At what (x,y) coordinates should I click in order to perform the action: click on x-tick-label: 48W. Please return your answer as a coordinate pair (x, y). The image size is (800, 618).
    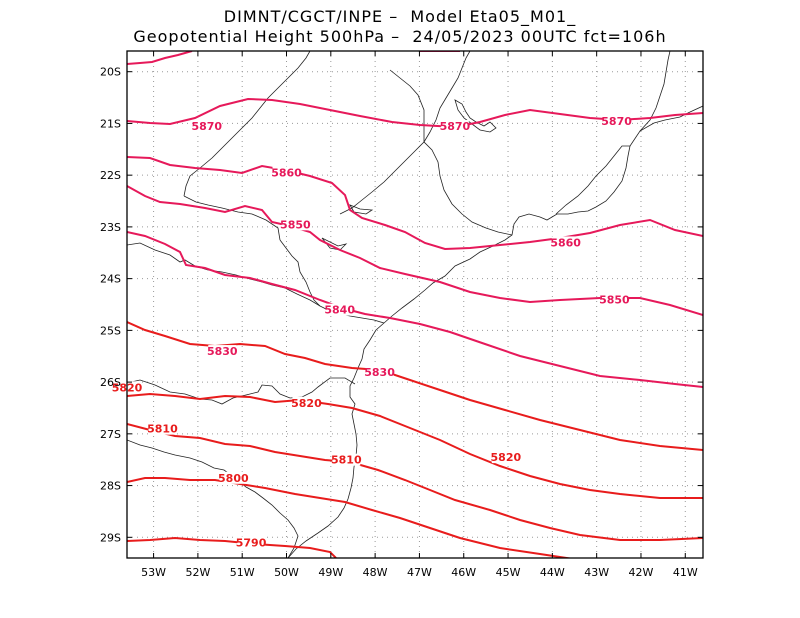
    Looking at the image, I should click on (375, 572).